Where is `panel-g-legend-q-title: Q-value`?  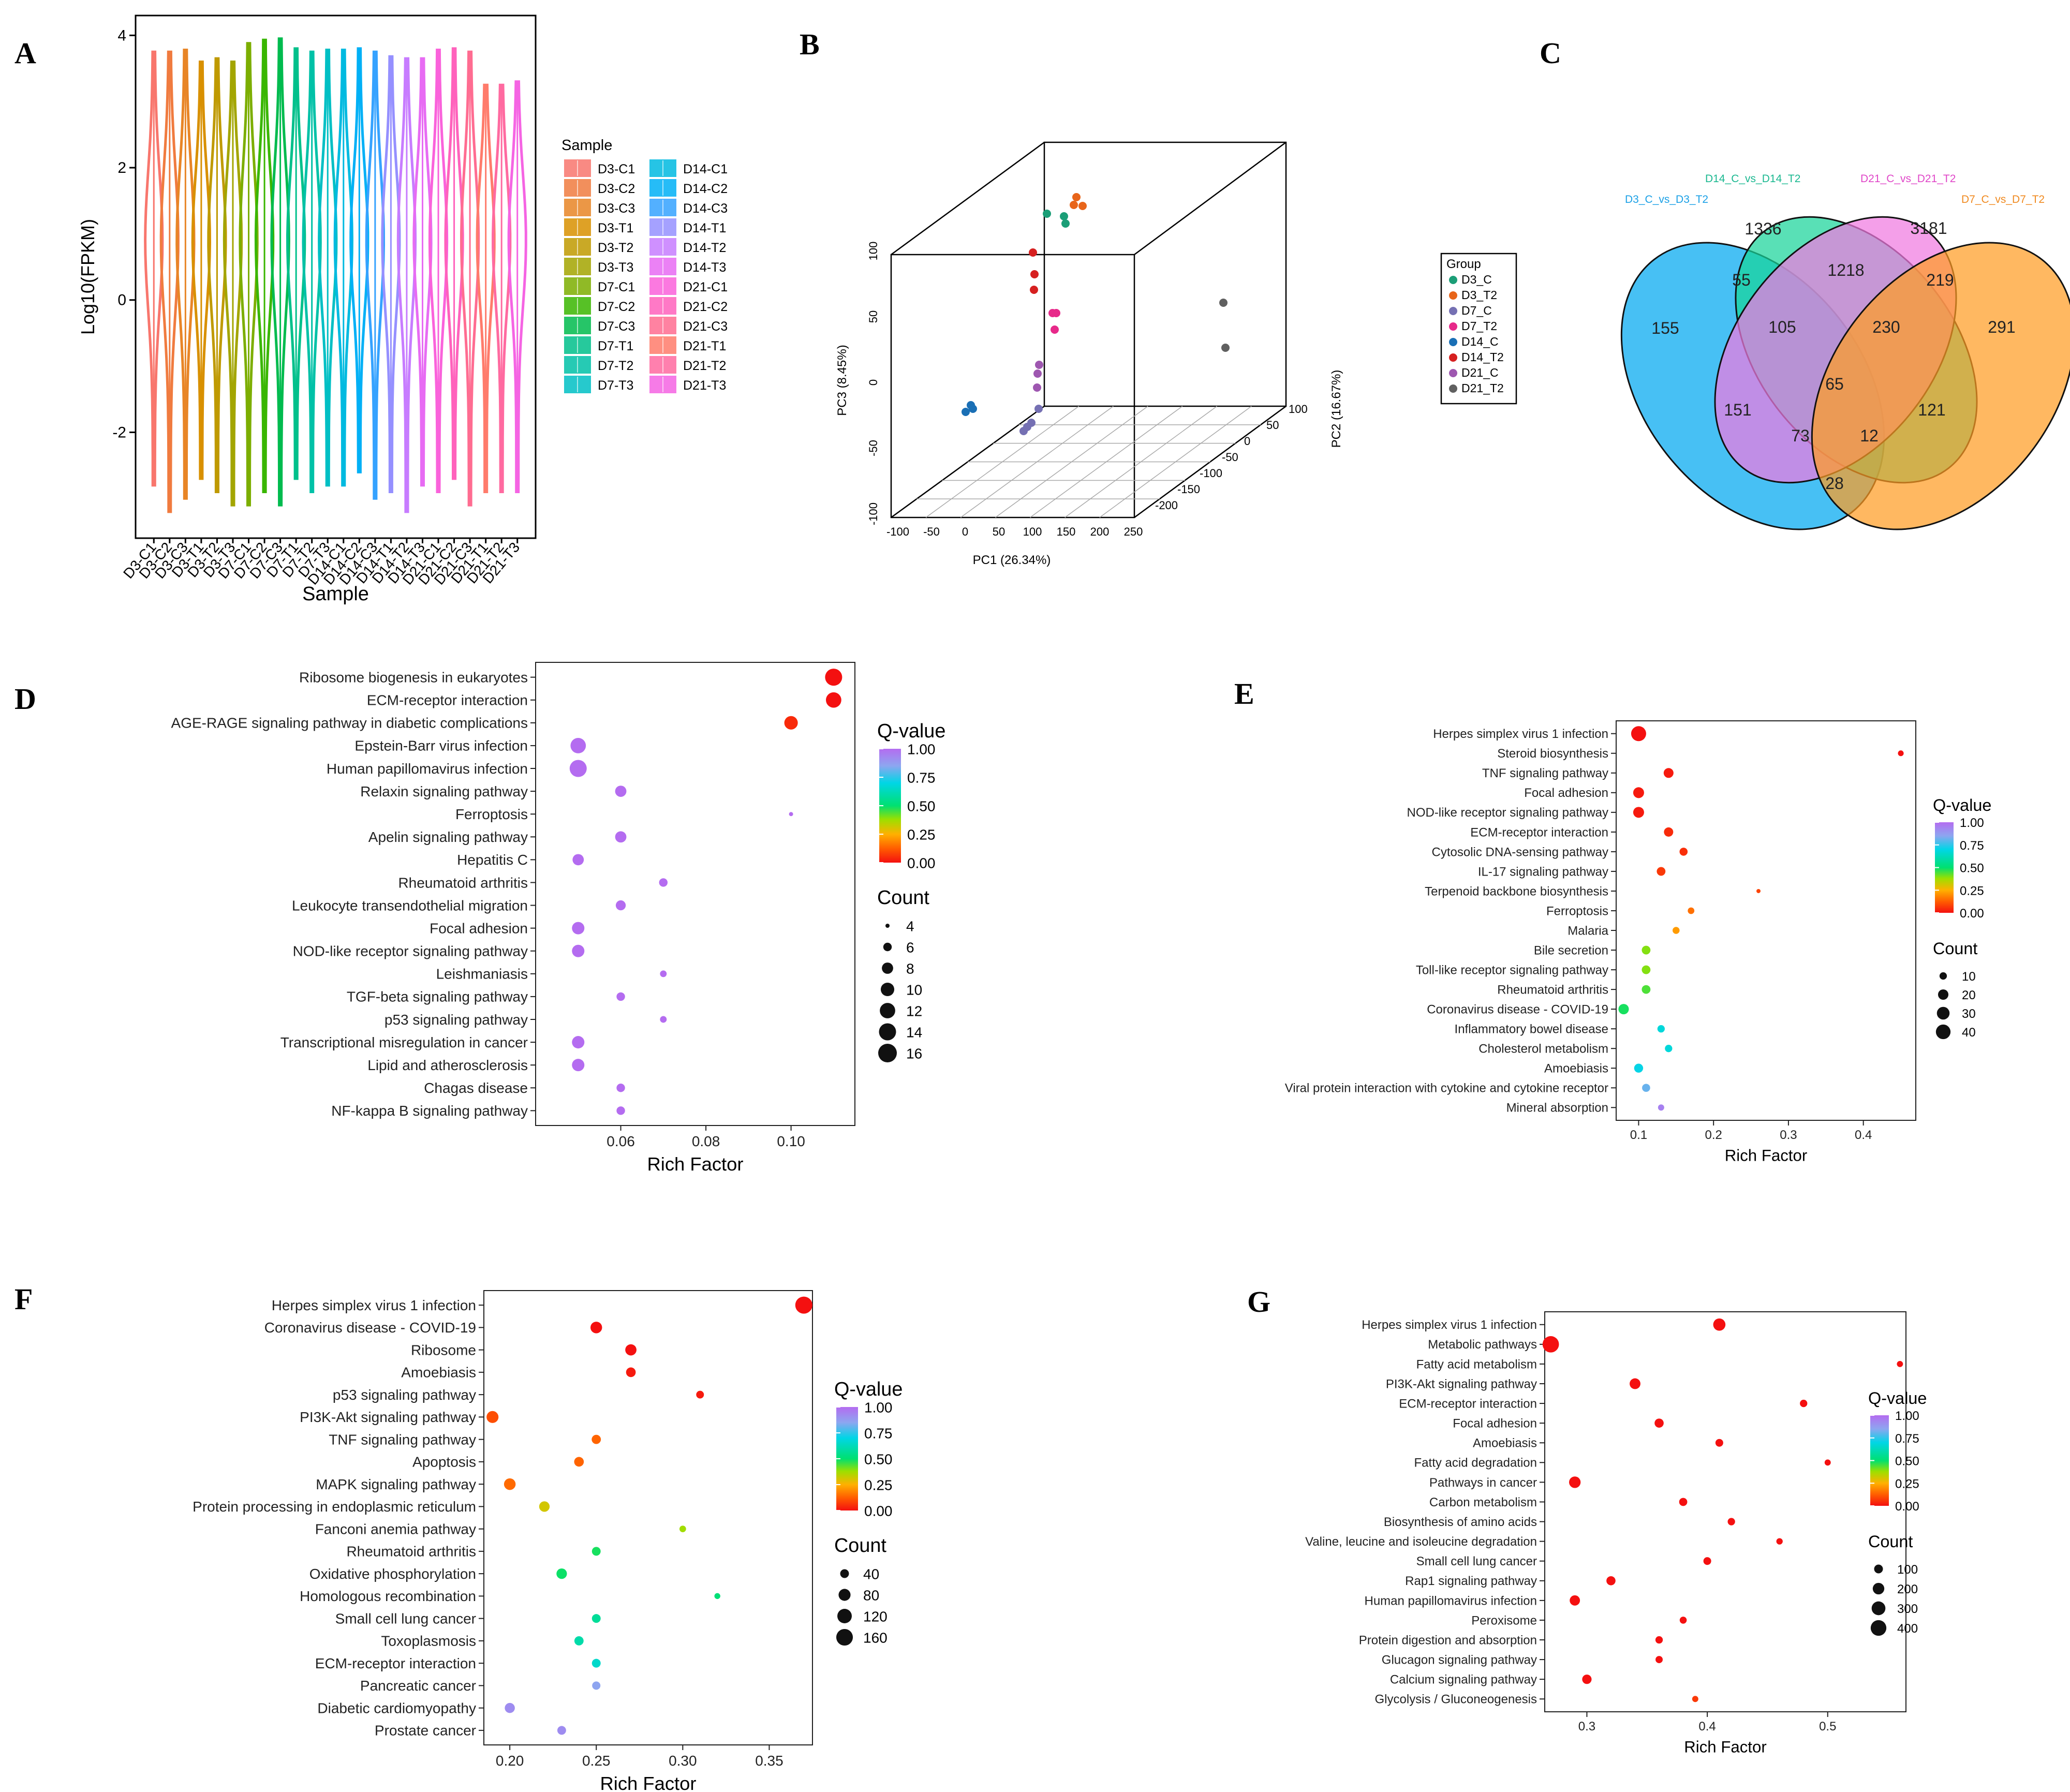 panel-g-legend-q-title: Q-value is located at coordinates (1897, 1399).